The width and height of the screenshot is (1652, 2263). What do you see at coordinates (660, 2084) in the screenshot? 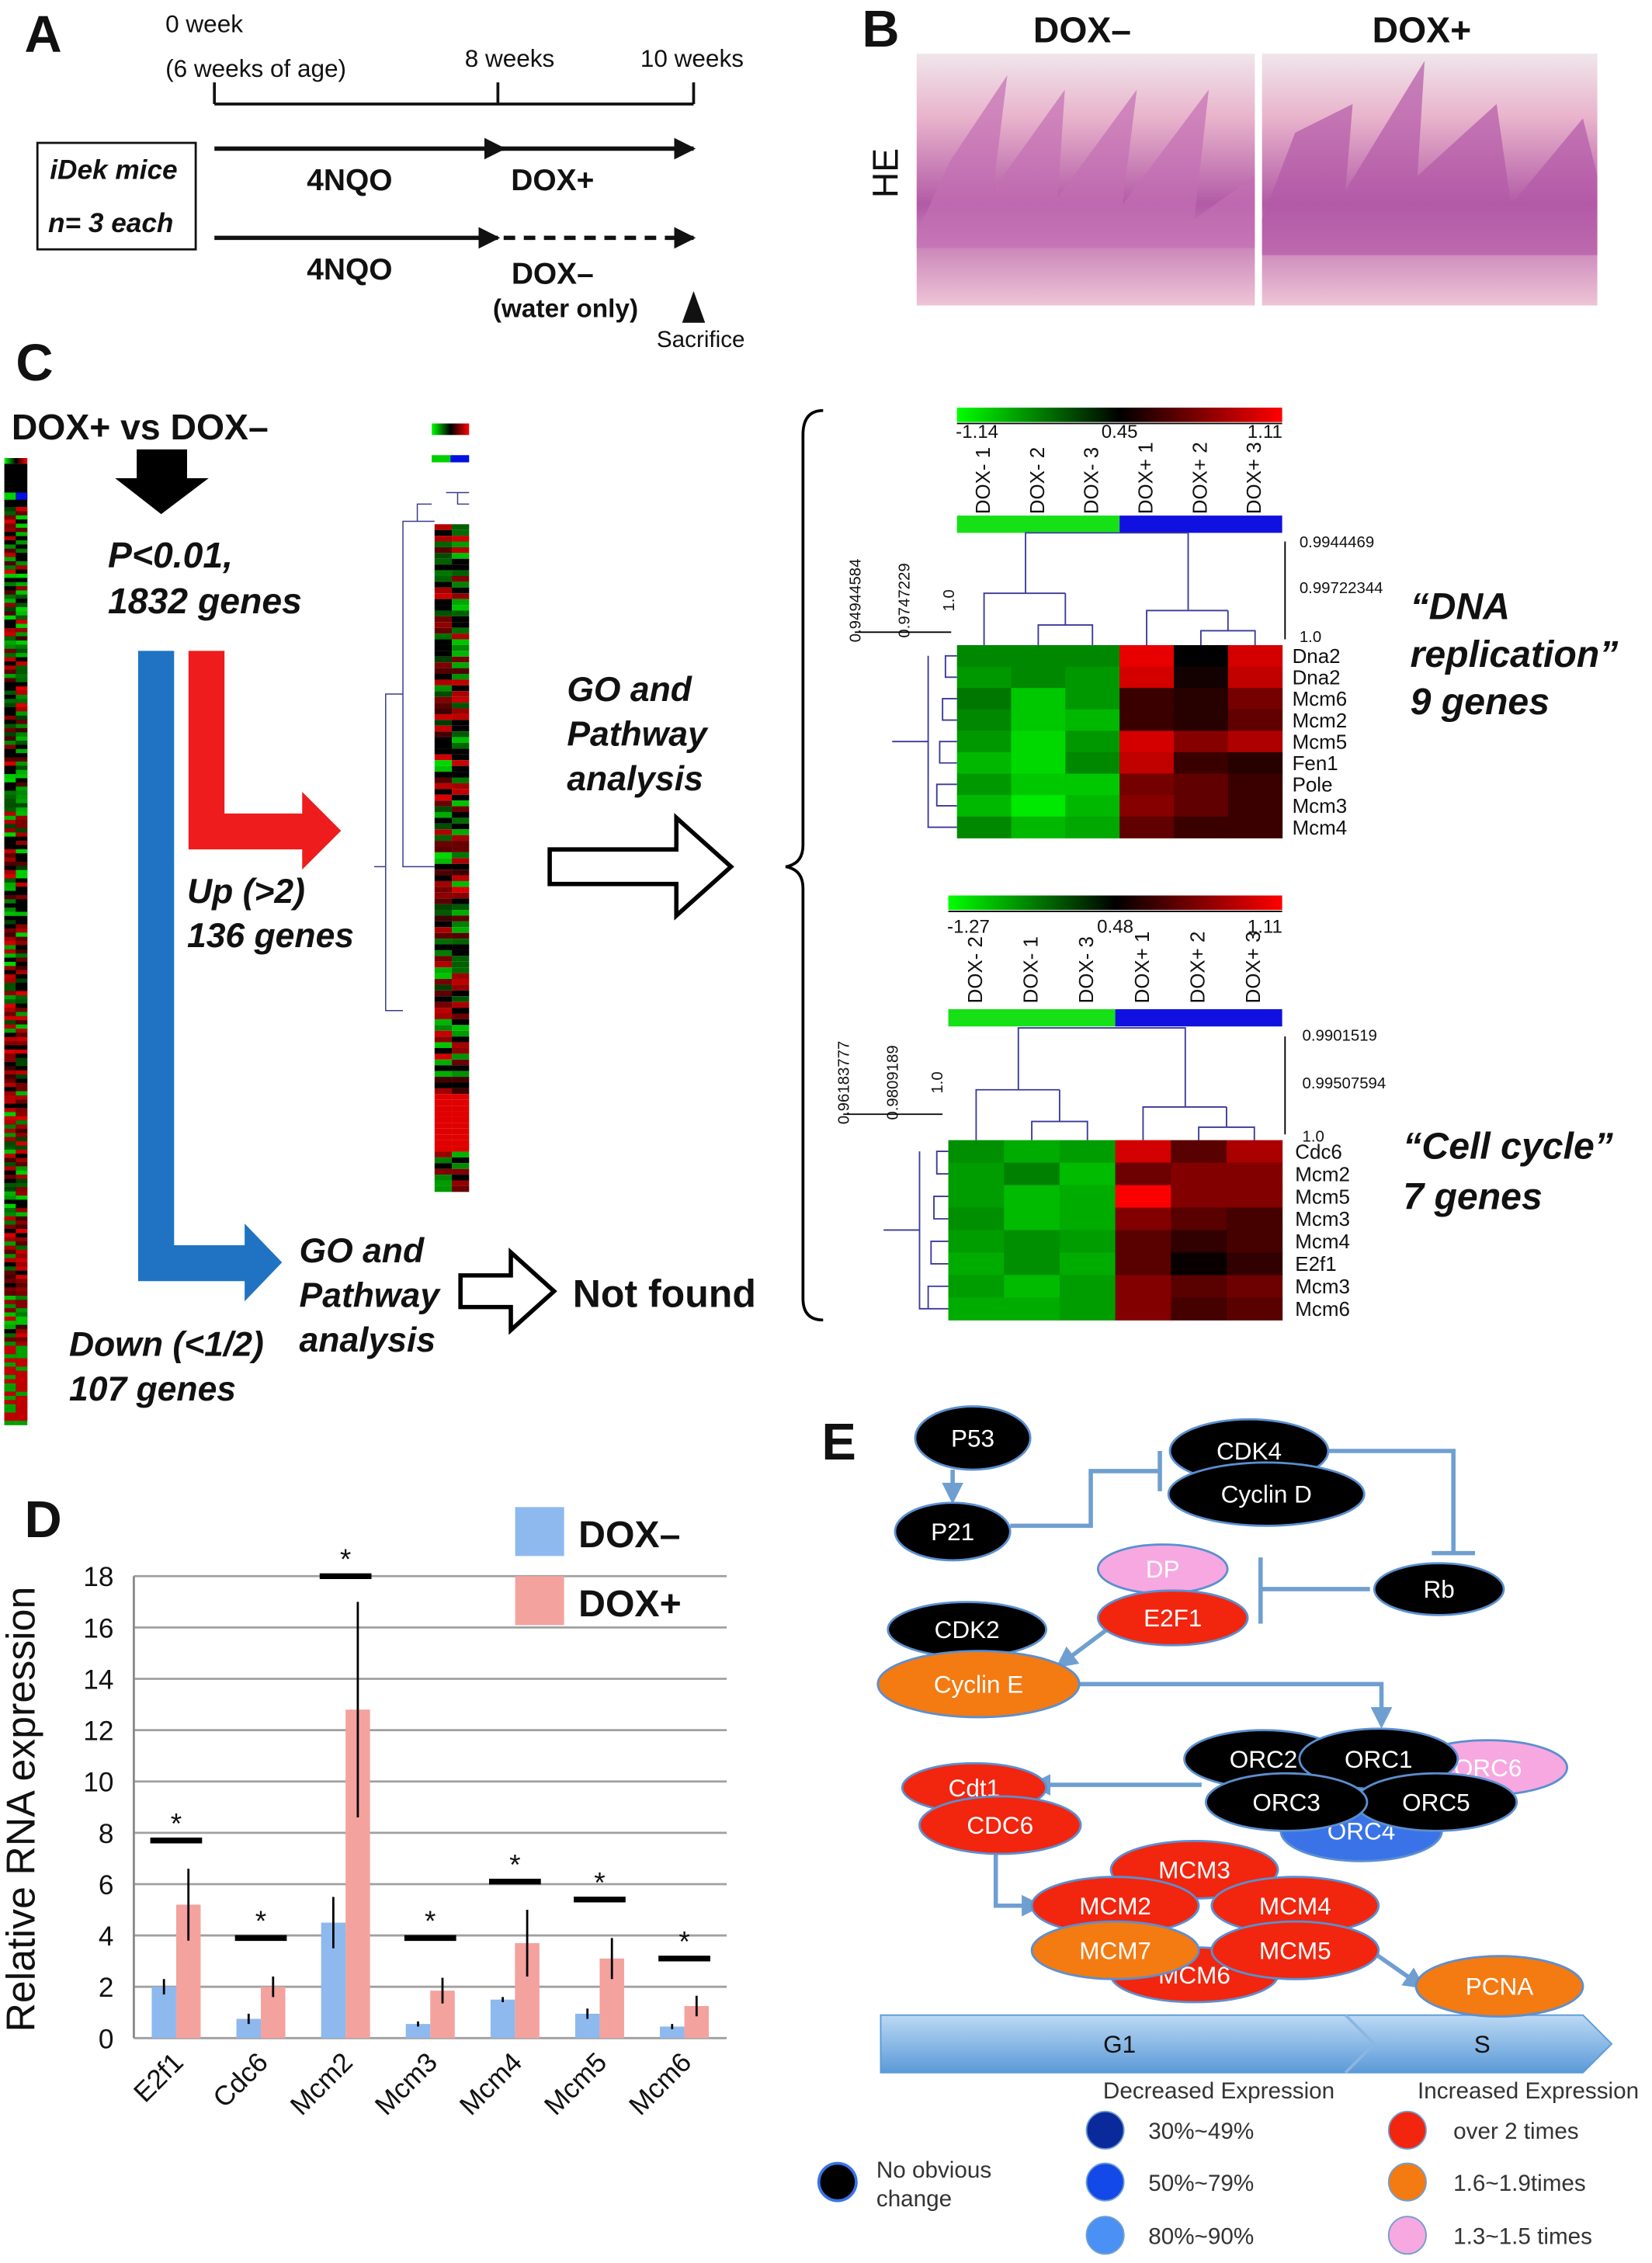
I see `x-tick-label: Mcm6` at bounding box center [660, 2084].